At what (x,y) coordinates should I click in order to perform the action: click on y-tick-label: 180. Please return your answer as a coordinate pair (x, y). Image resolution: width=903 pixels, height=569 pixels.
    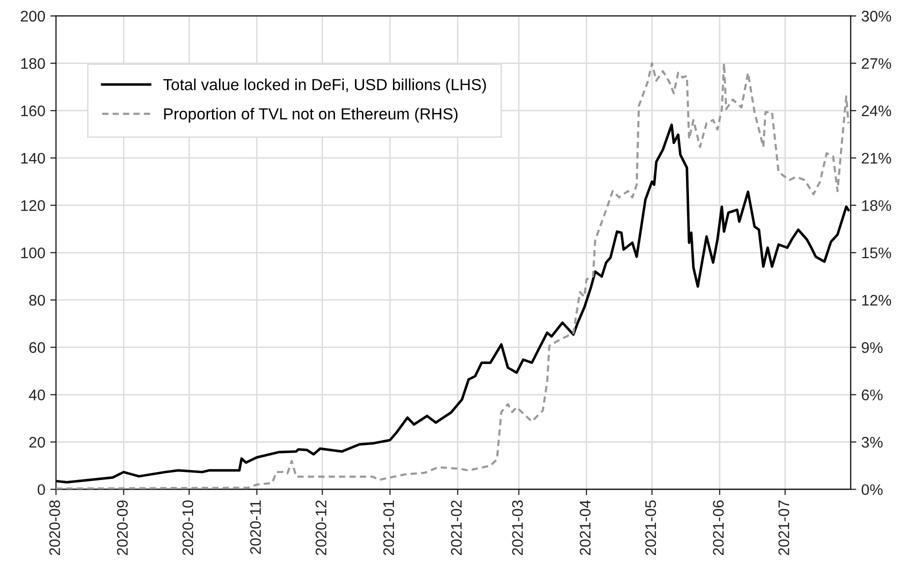
    Looking at the image, I should click on (33, 63).